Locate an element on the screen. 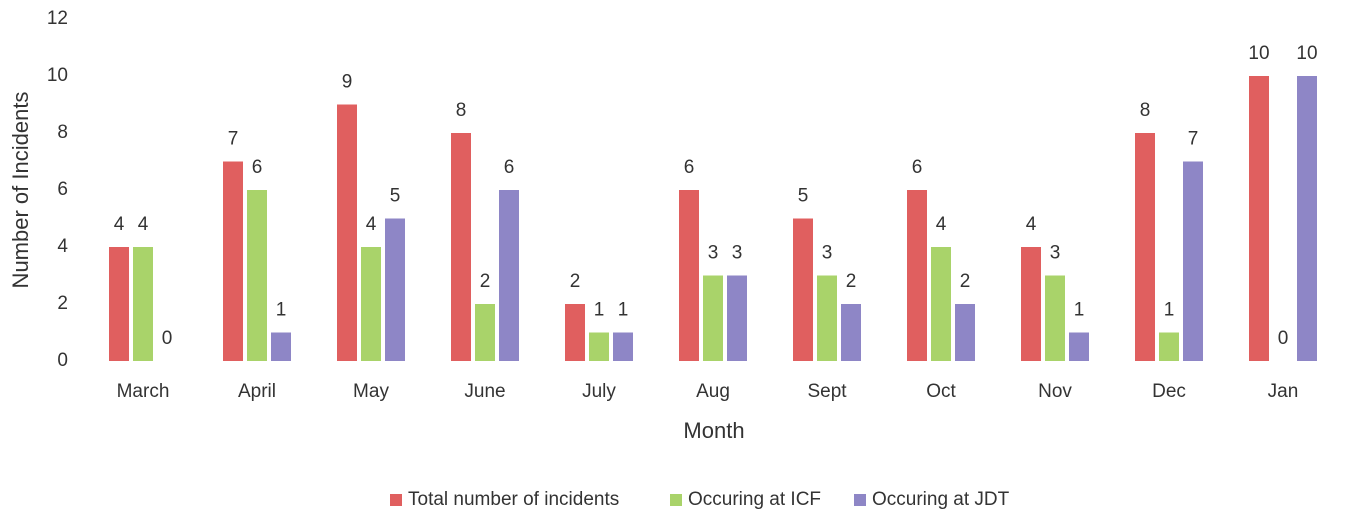 The width and height of the screenshot is (1371, 516). legend-label: Occuring at JDT is located at coordinates (941, 499).